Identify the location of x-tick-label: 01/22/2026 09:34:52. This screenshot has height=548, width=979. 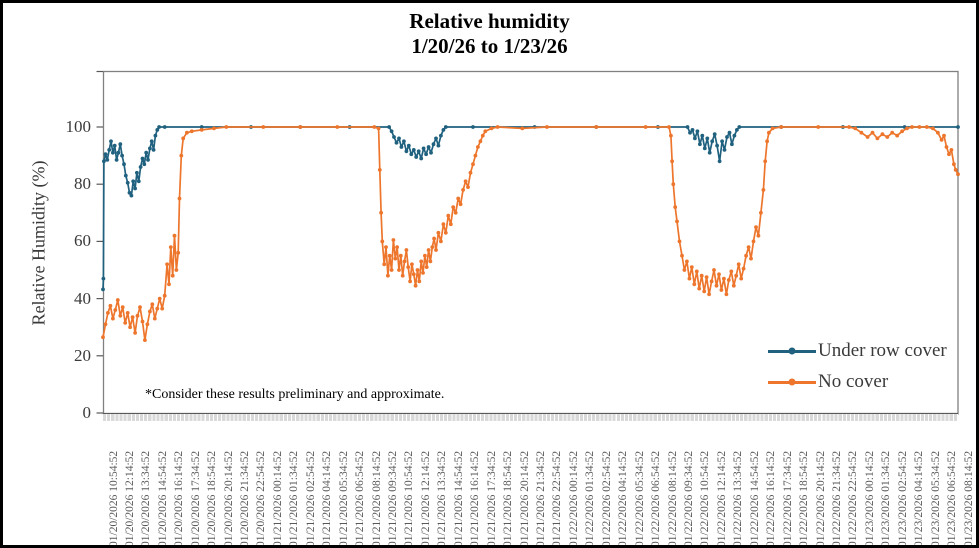
(688, 498).